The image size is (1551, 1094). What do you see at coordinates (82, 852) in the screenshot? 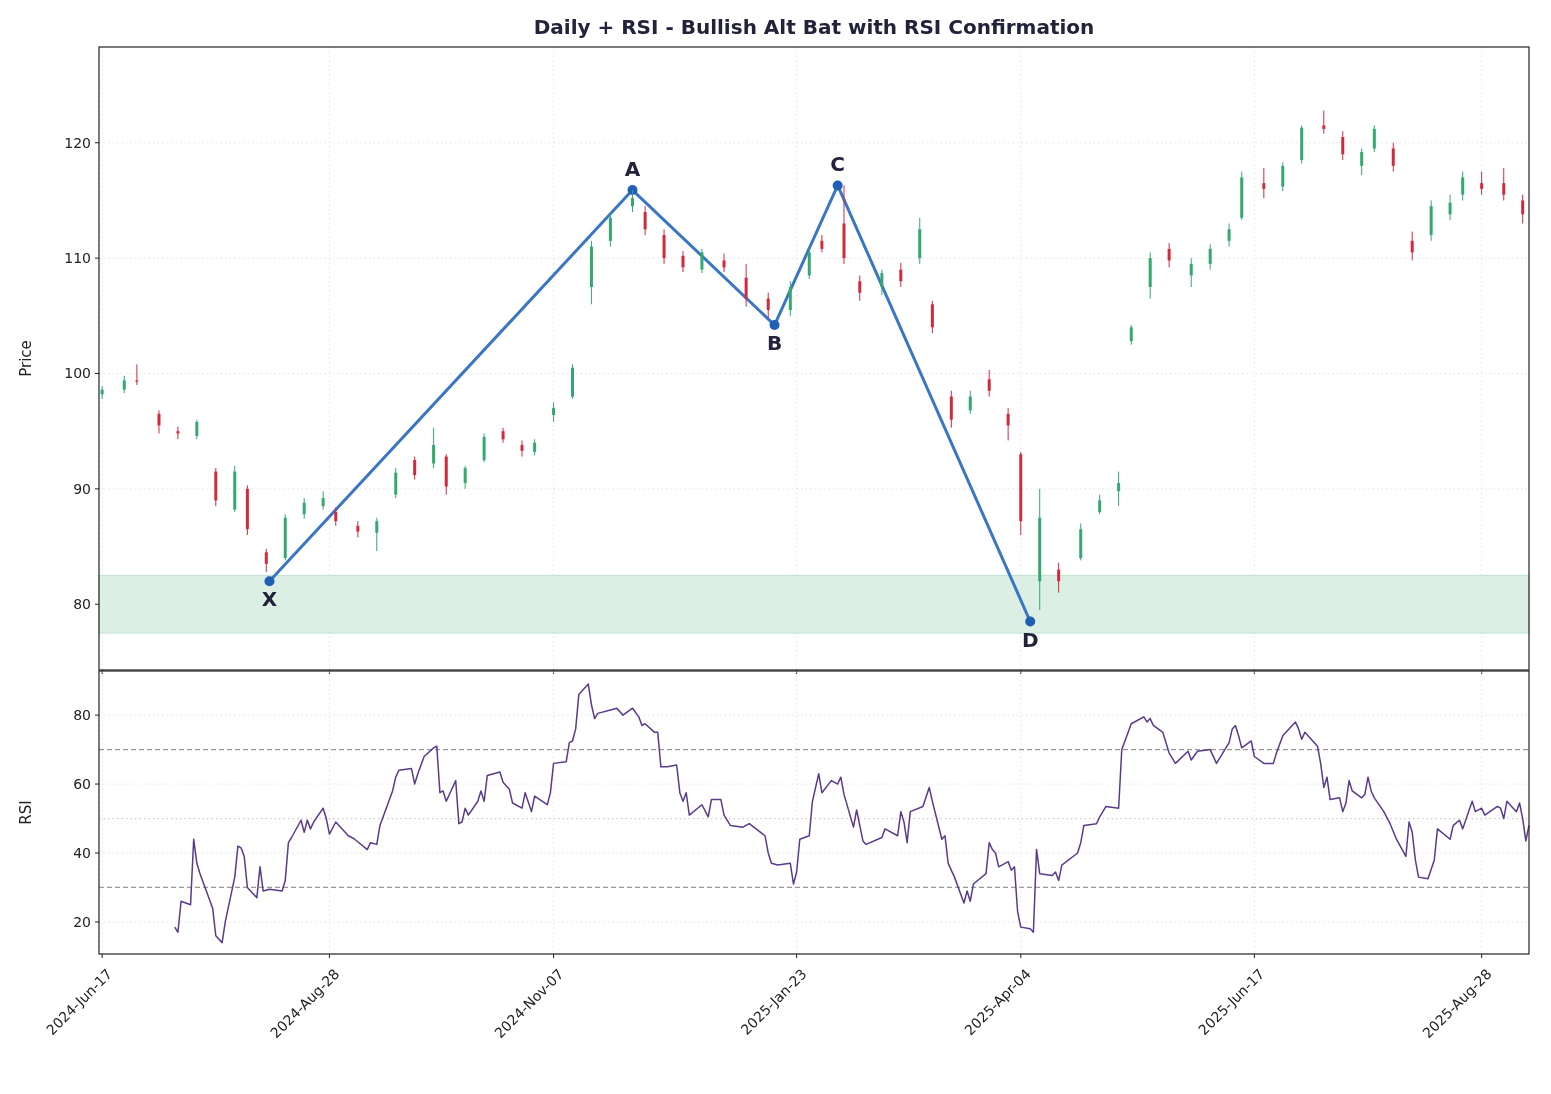
I see `y-tick-label: 40` at bounding box center [82, 852].